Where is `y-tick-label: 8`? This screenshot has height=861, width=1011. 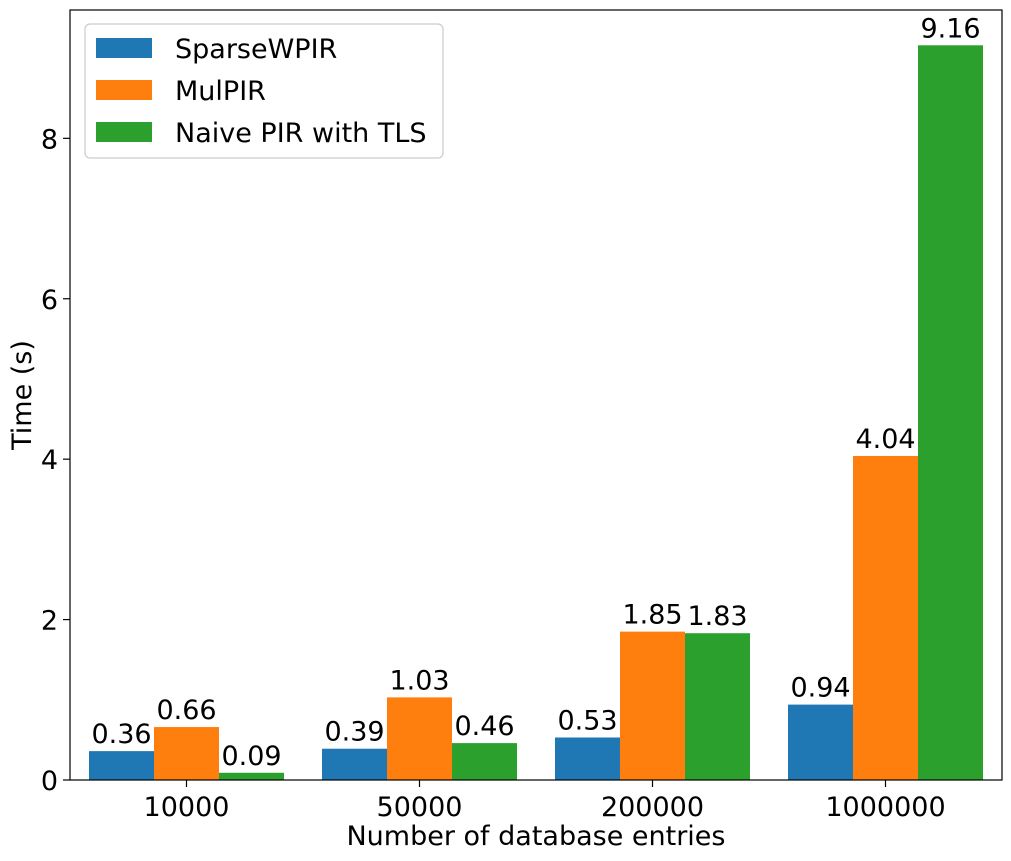 y-tick-label: 8 is located at coordinates (49, 139).